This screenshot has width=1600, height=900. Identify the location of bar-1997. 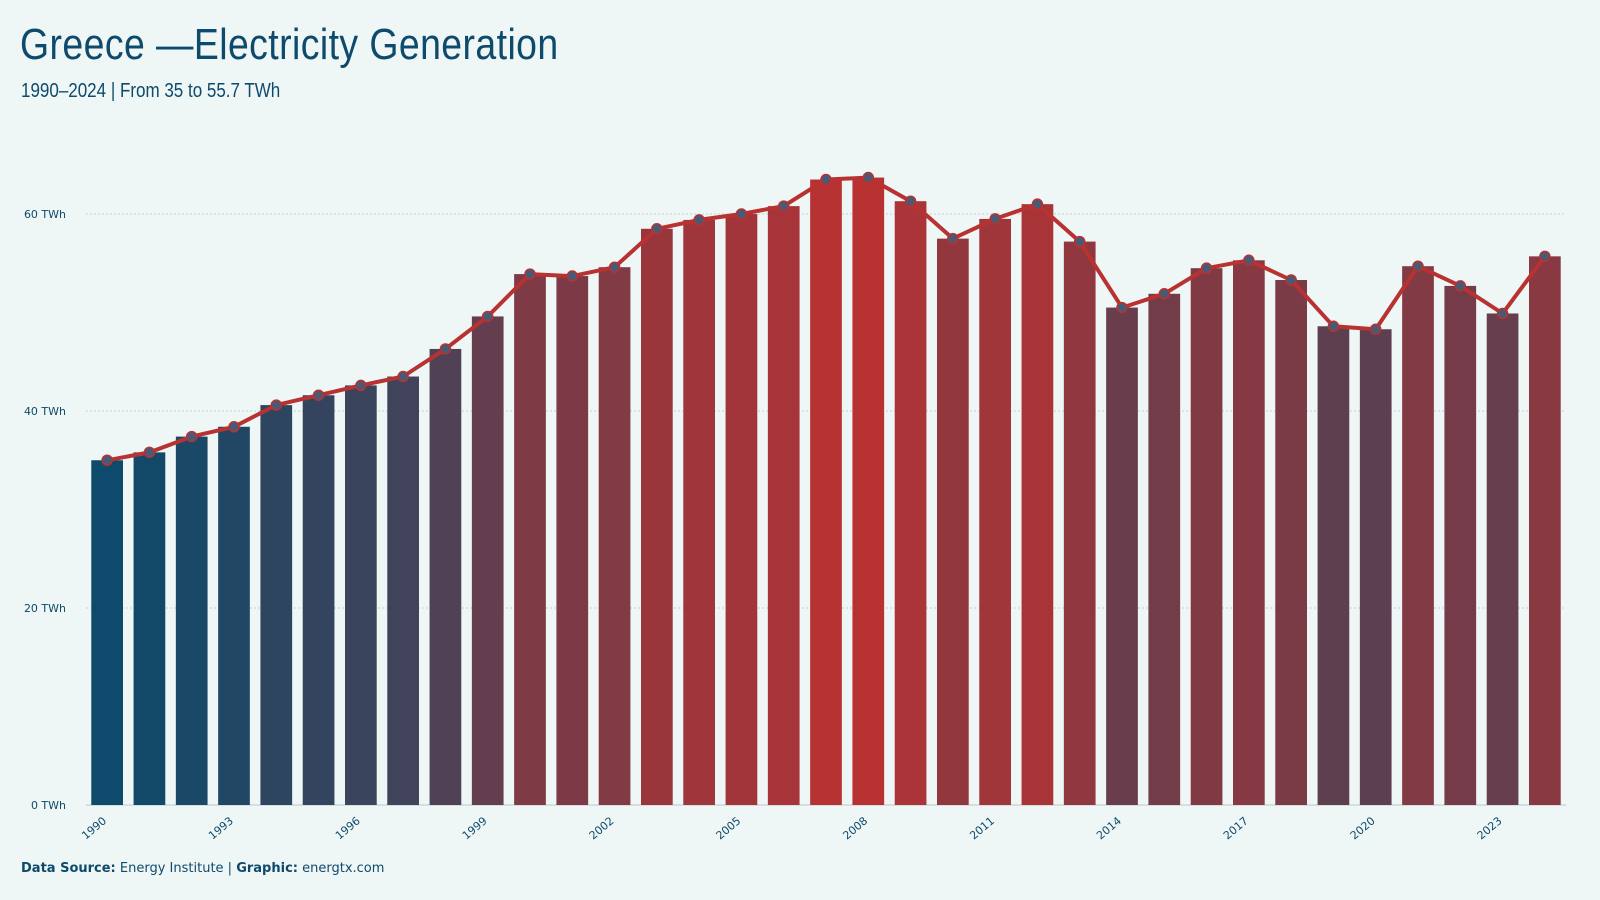
(403, 590).